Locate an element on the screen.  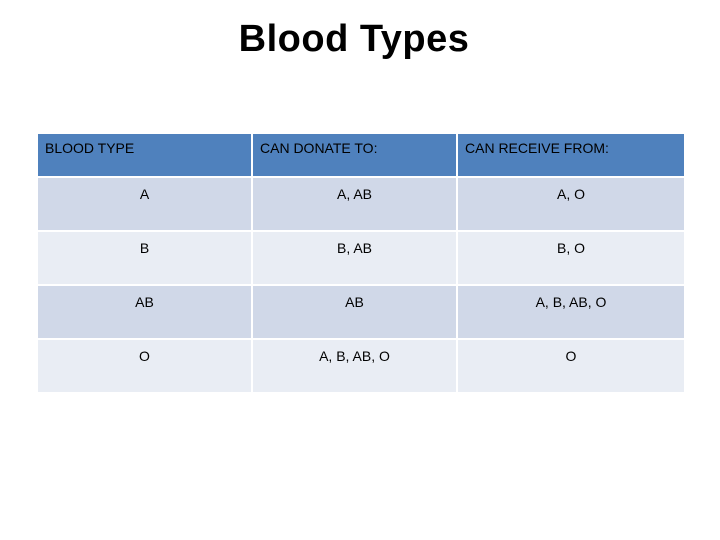
table-row: B B, AB B, O is located at coordinates (361, 258).